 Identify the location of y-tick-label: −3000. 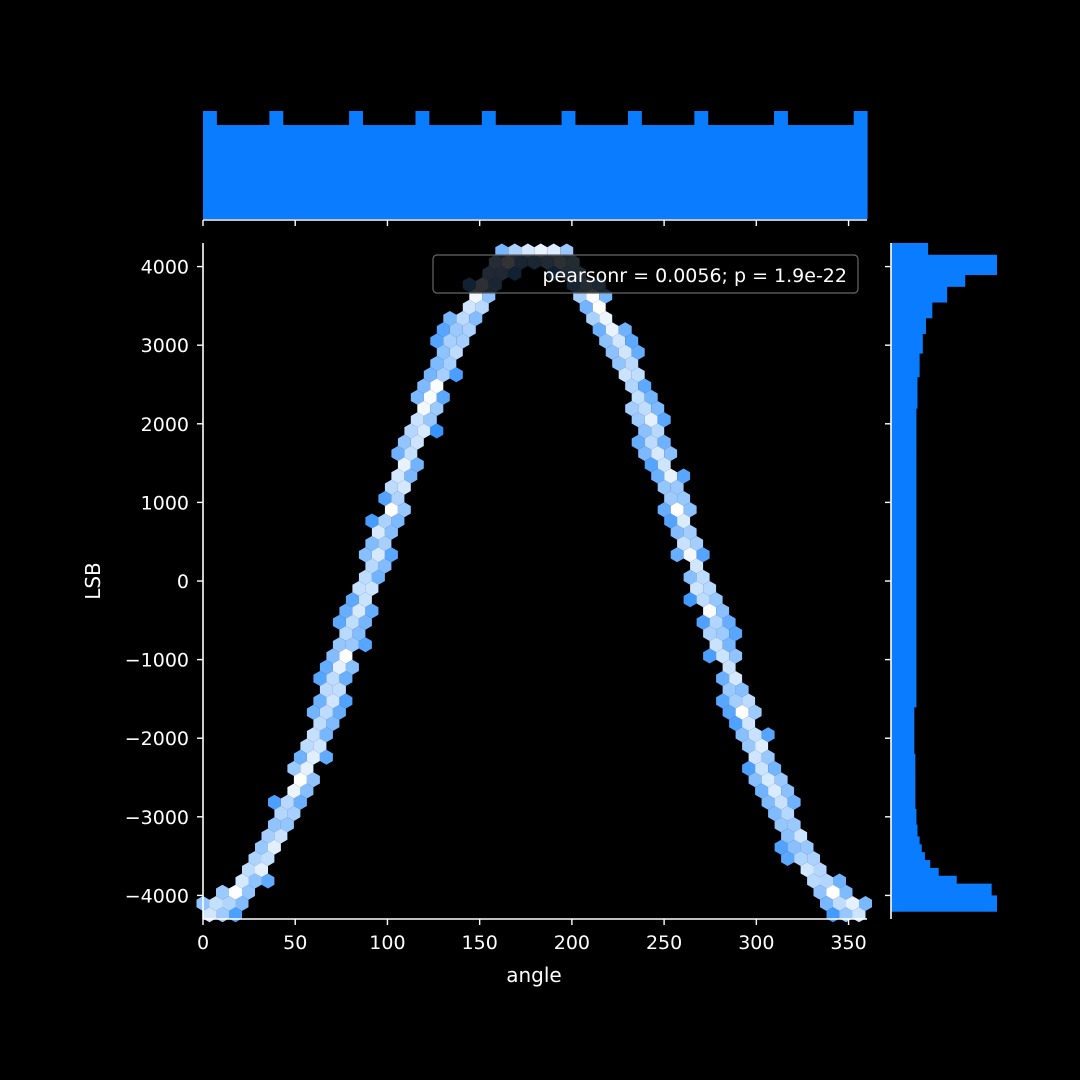
(157, 818).